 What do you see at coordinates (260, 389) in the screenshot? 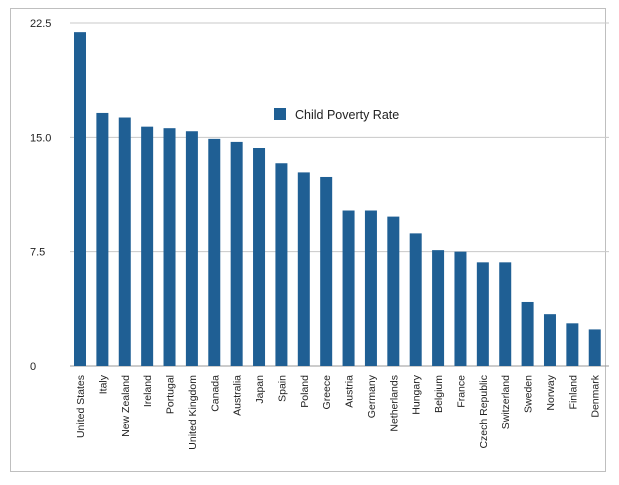
I see `x-tick-label: Japan` at bounding box center [260, 389].